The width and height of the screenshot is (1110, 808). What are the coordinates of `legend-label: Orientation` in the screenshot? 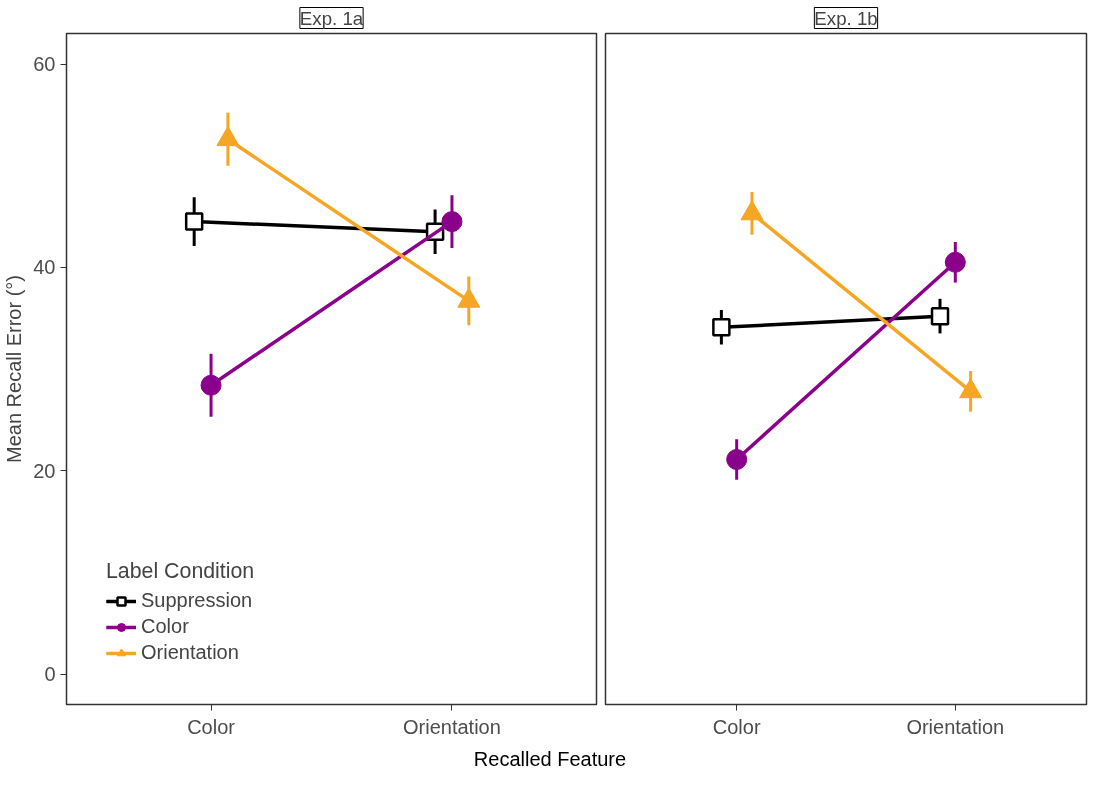 It's located at (190, 652).